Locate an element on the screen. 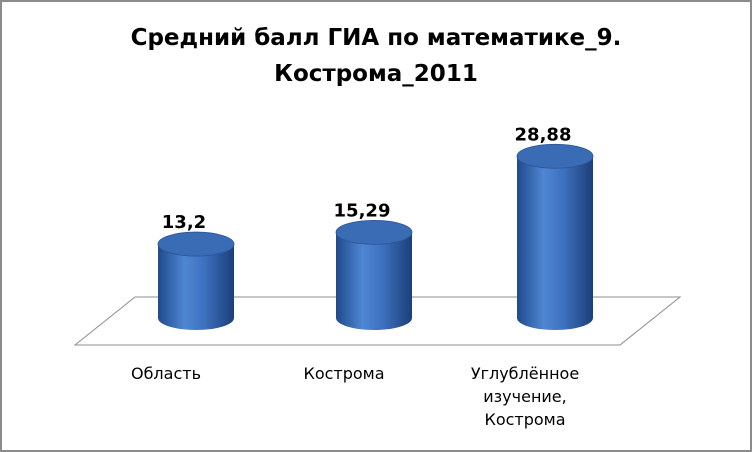  x-tick-label: Углублённое изучение, Кострома is located at coordinates (525, 396).